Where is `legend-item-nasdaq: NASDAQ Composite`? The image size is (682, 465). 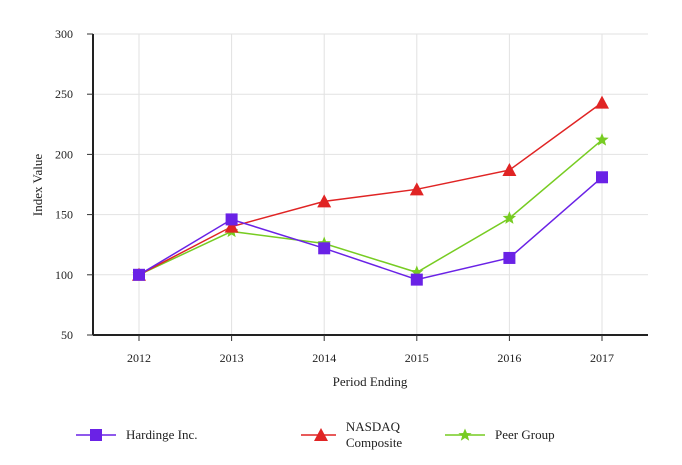
legend-item-nasdaq: NASDAQ Composite is located at coordinates (373, 435).